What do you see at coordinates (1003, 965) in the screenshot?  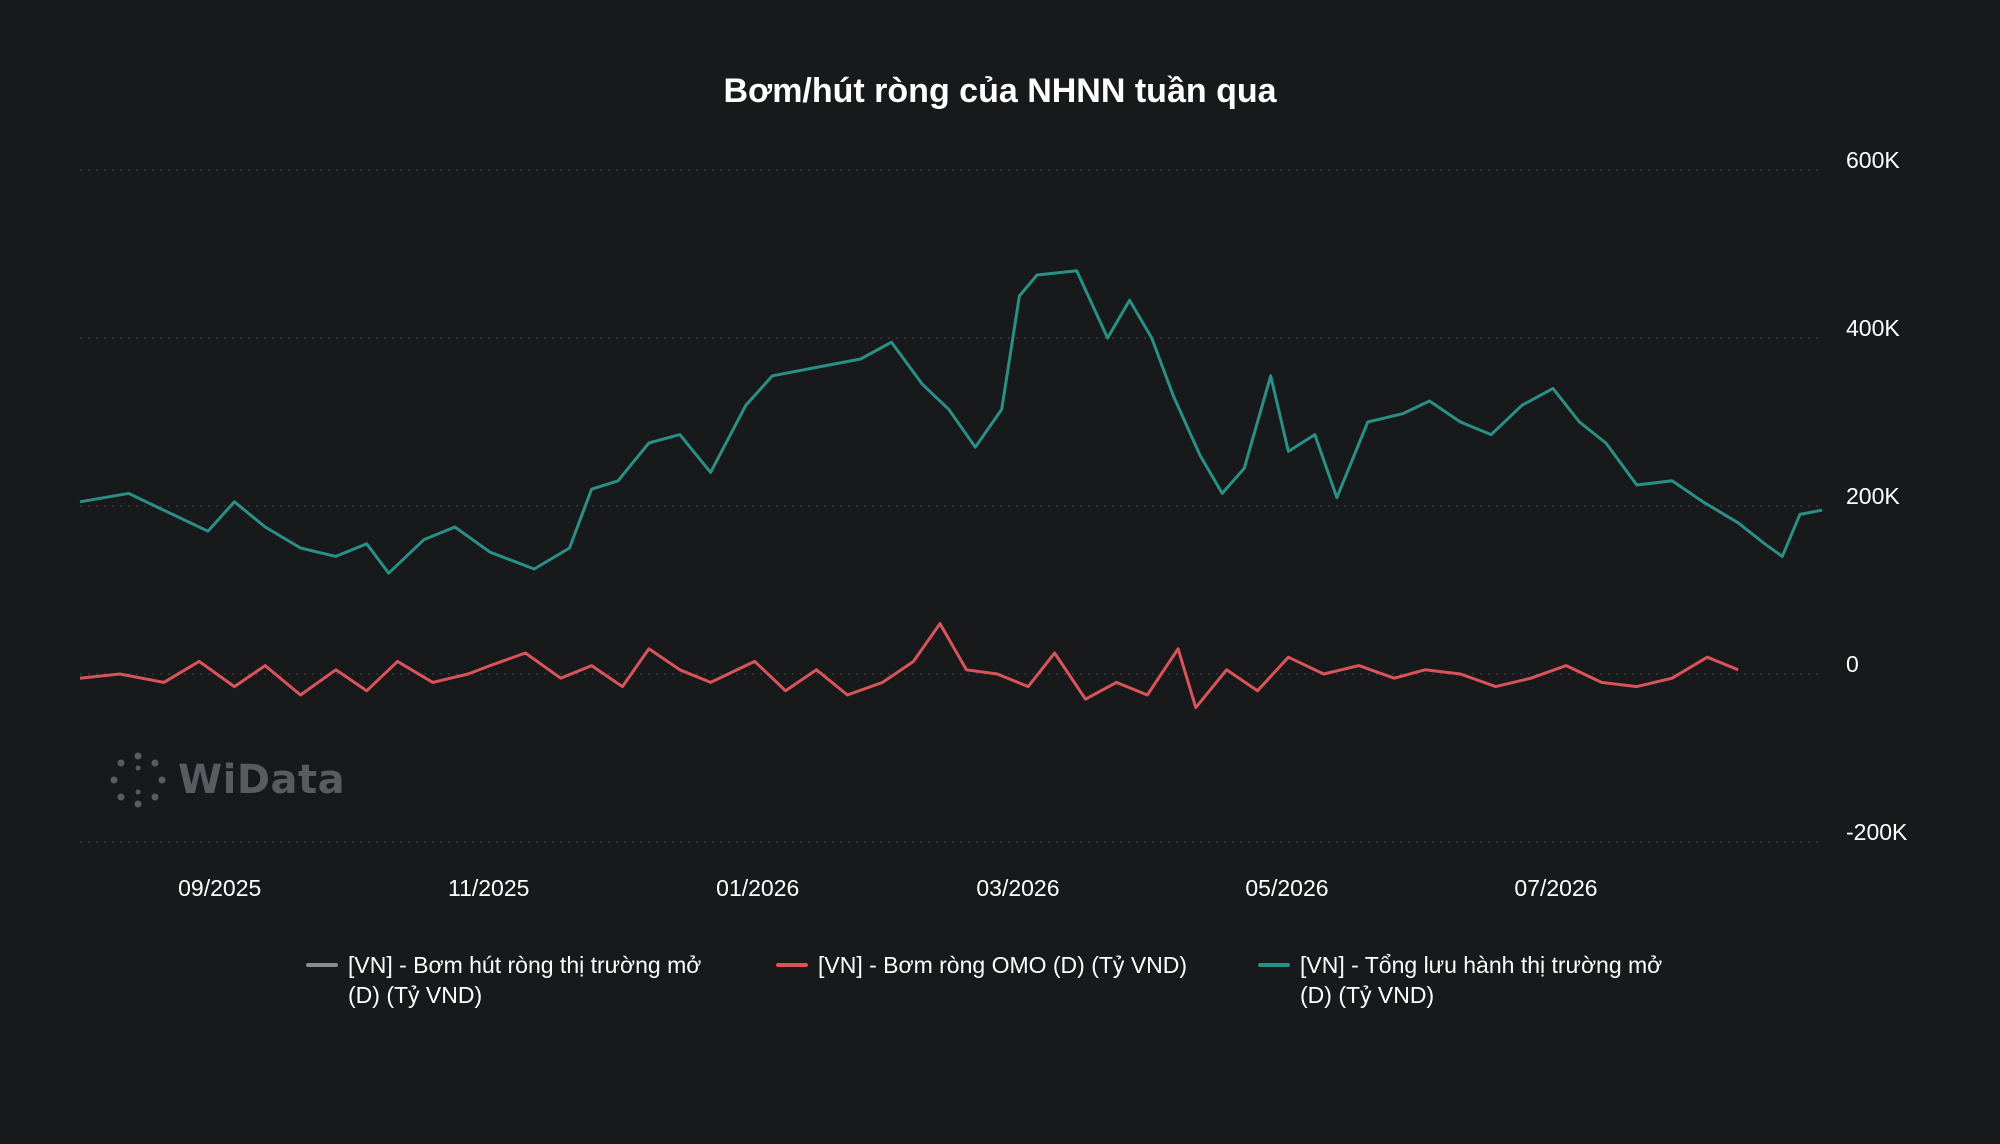 I see `legend-label: [VN] - Bơm ròng OMO (D) (Tỷ VND)` at bounding box center [1003, 965].